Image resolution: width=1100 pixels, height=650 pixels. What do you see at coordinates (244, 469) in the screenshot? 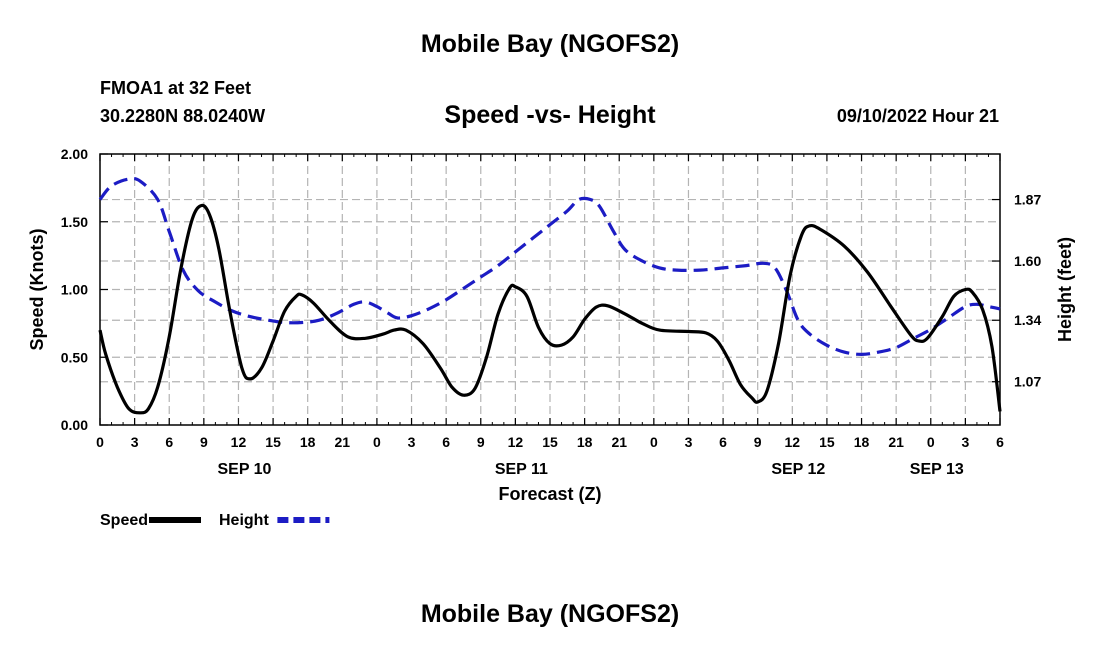
I see `date-label: SEP 10` at bounding box center [244, 469].